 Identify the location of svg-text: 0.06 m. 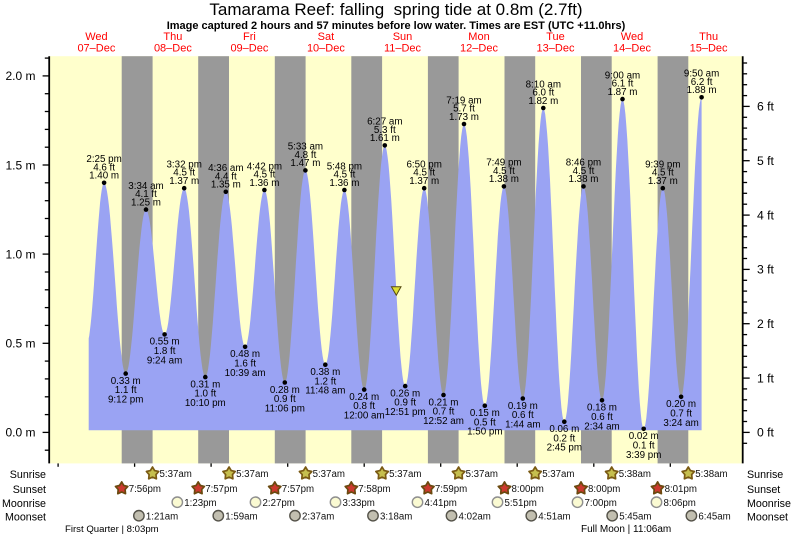
(564, 429).